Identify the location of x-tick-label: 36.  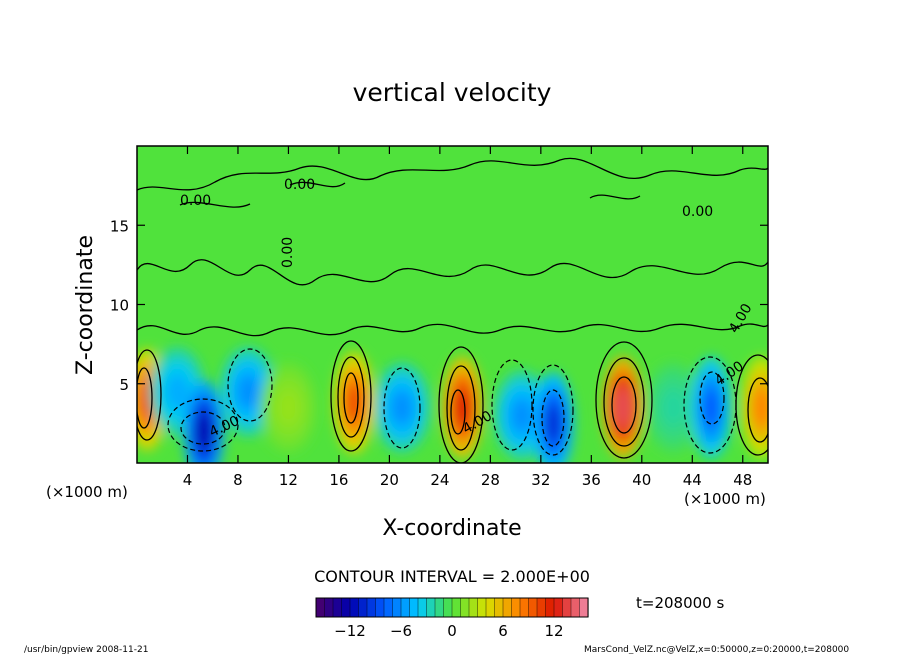
(591, 480).